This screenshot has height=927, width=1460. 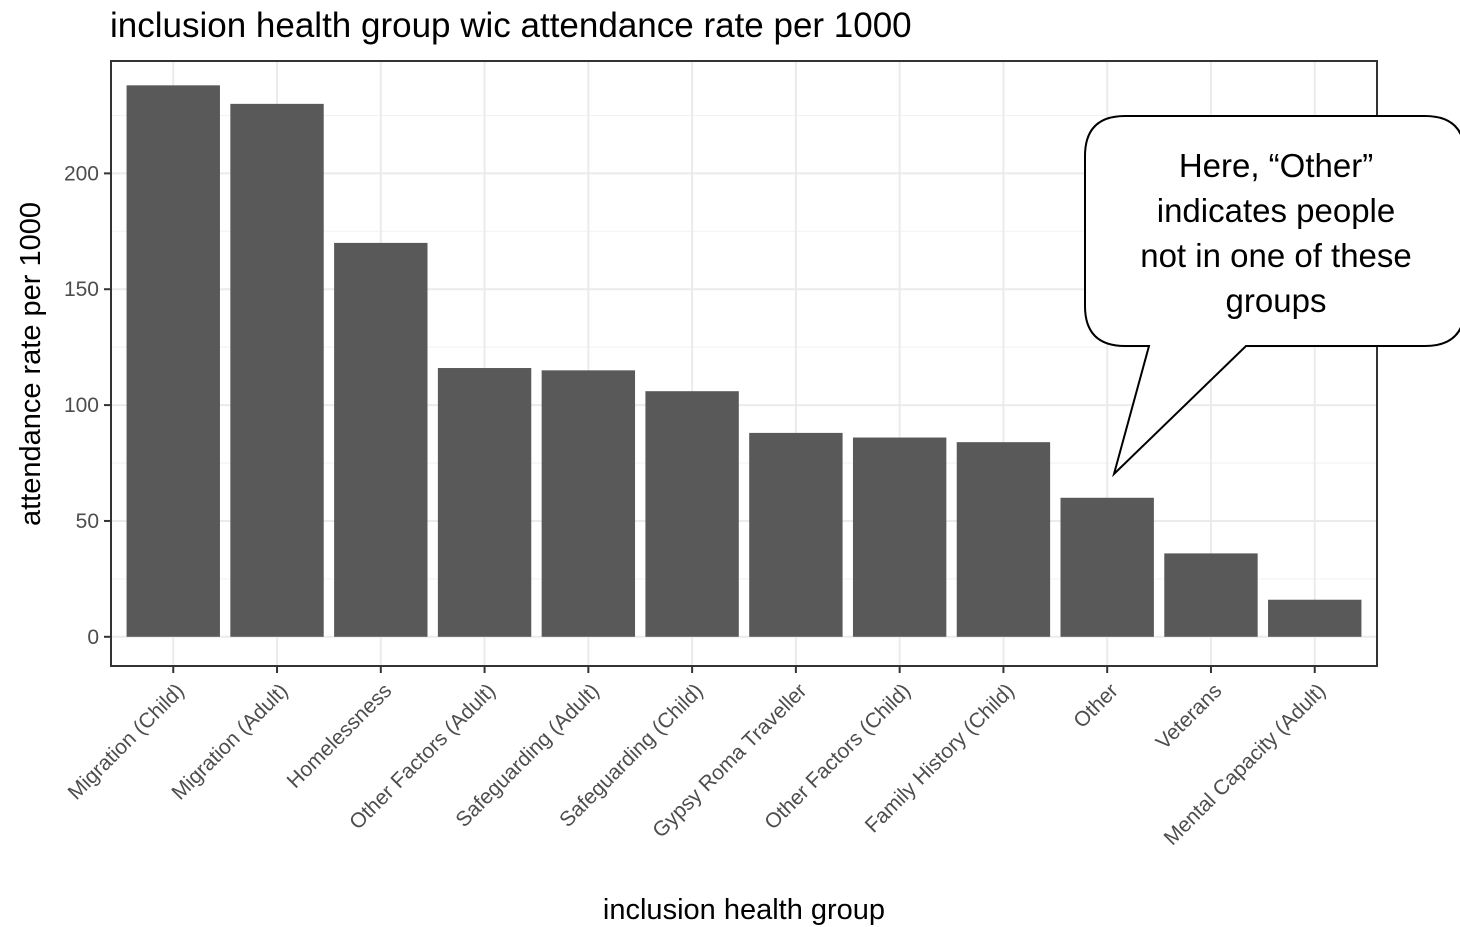 What do you see at coordinates (81, 405) in the screenshot?
I see `y-tick-label: 100` at bounding box center [81, 405].